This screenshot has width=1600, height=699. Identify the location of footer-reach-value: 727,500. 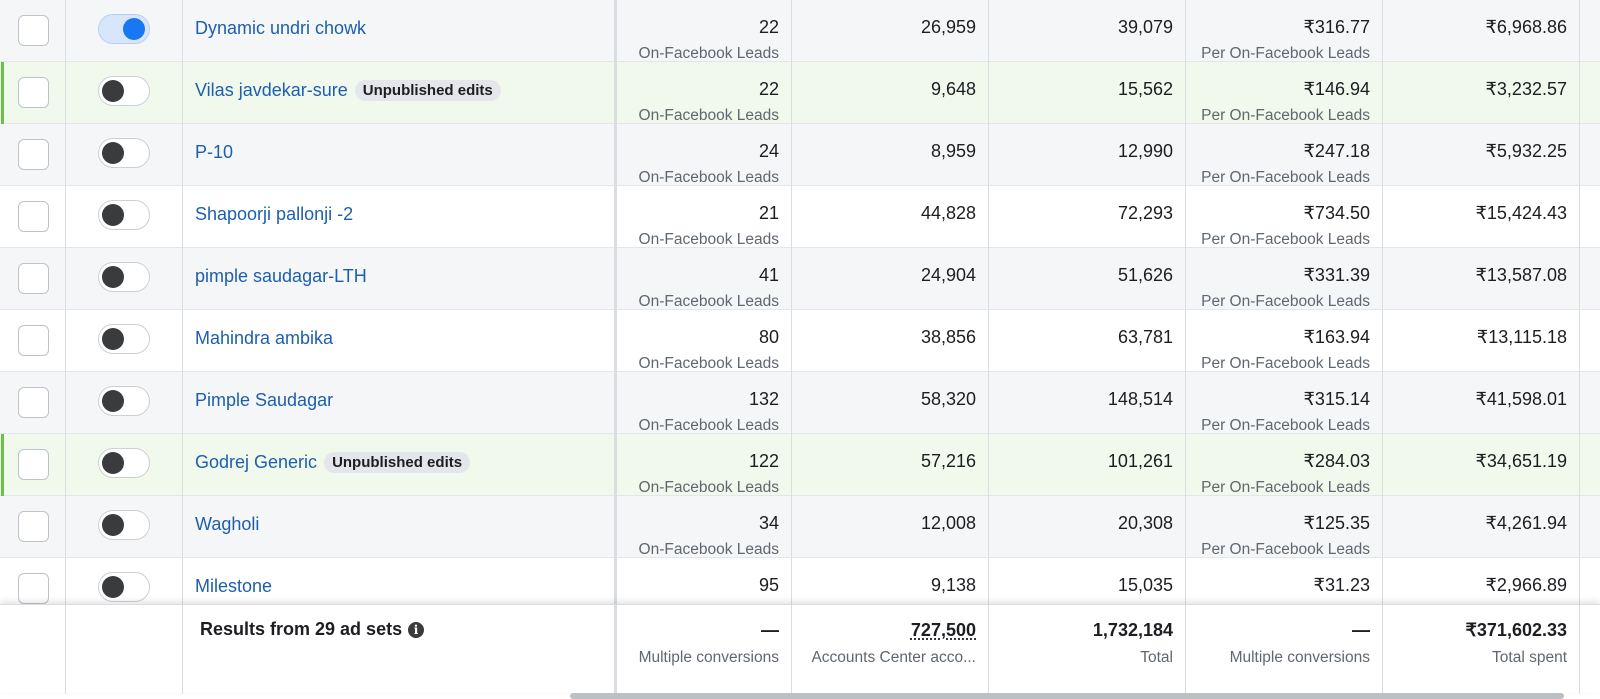
(943, 630).